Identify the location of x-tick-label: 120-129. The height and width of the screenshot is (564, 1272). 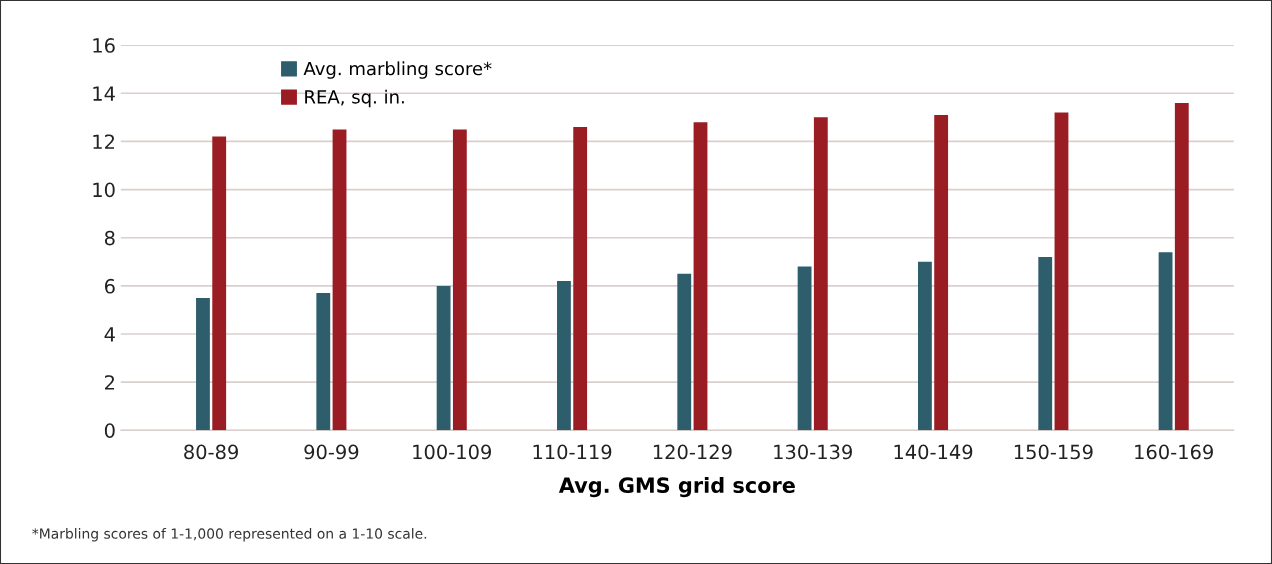
(692, 452).